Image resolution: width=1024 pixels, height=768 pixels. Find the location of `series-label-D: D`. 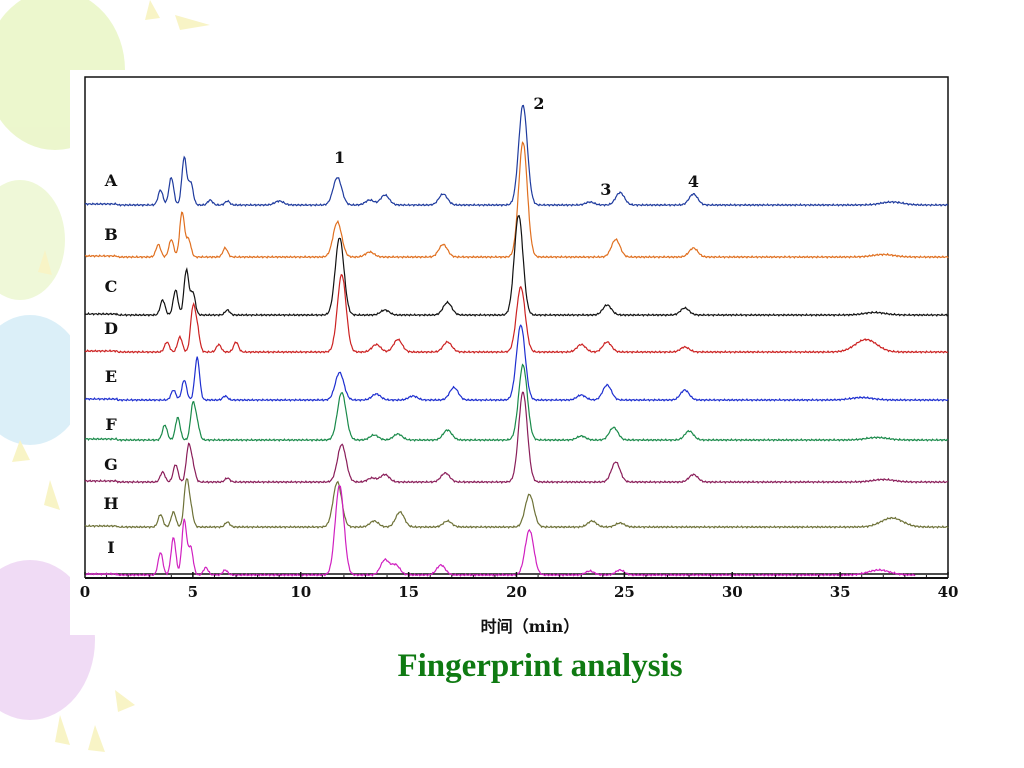

series-label-D: D is located at coordinates (111, 328).